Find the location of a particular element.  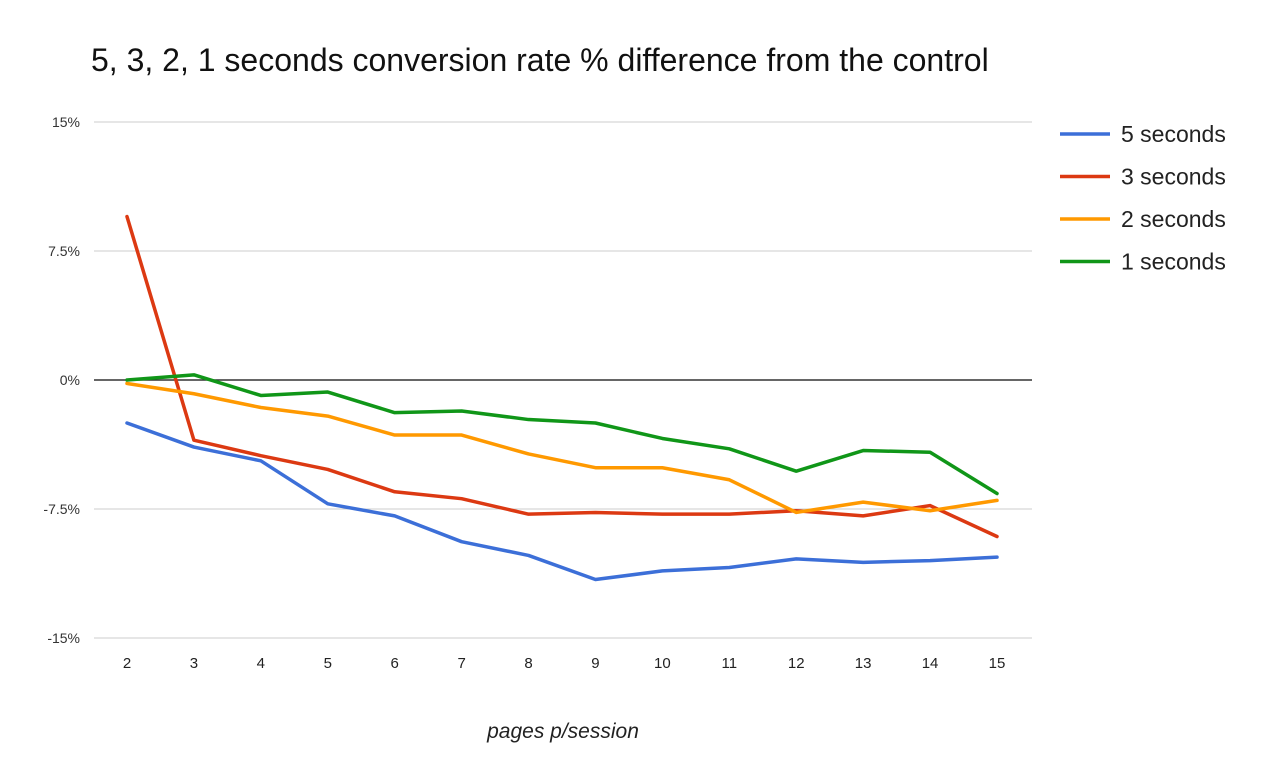

x-tick-label: 6 is located at coordinates (395, 663).